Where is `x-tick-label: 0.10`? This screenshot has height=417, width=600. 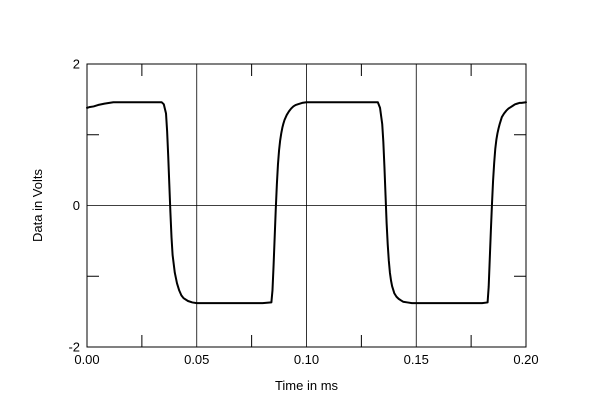 x-tick-label: 0.10 is located at coordinates (306, 359).